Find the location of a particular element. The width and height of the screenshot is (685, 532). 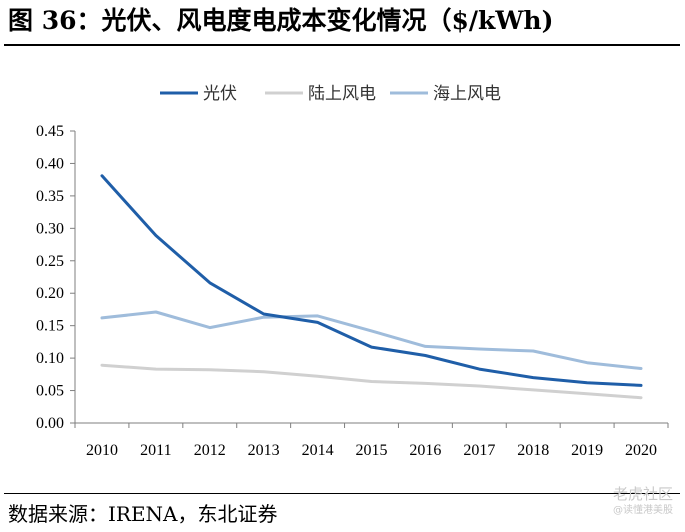

y-tick-label: 0.40 is located at coordinates (50, 163).